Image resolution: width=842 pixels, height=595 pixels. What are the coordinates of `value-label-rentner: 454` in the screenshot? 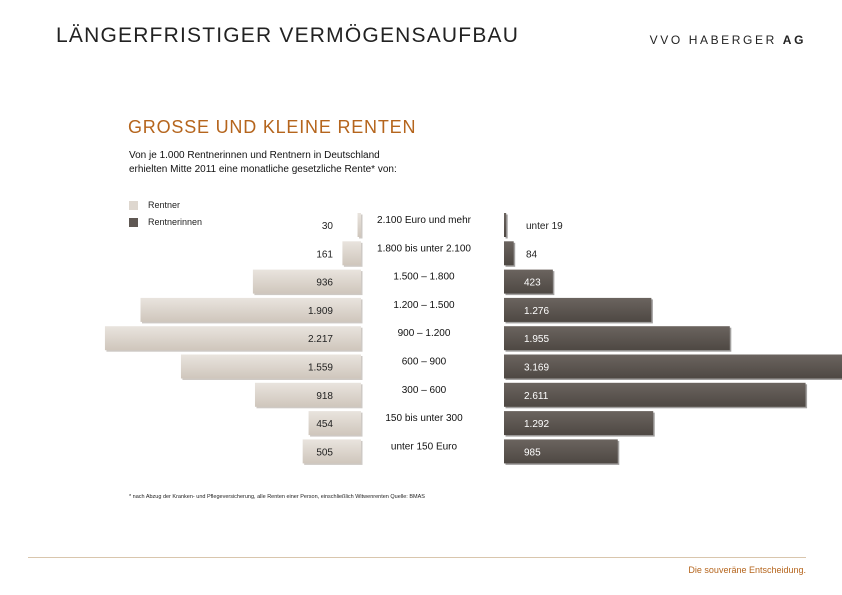 It's located at (324, 424).